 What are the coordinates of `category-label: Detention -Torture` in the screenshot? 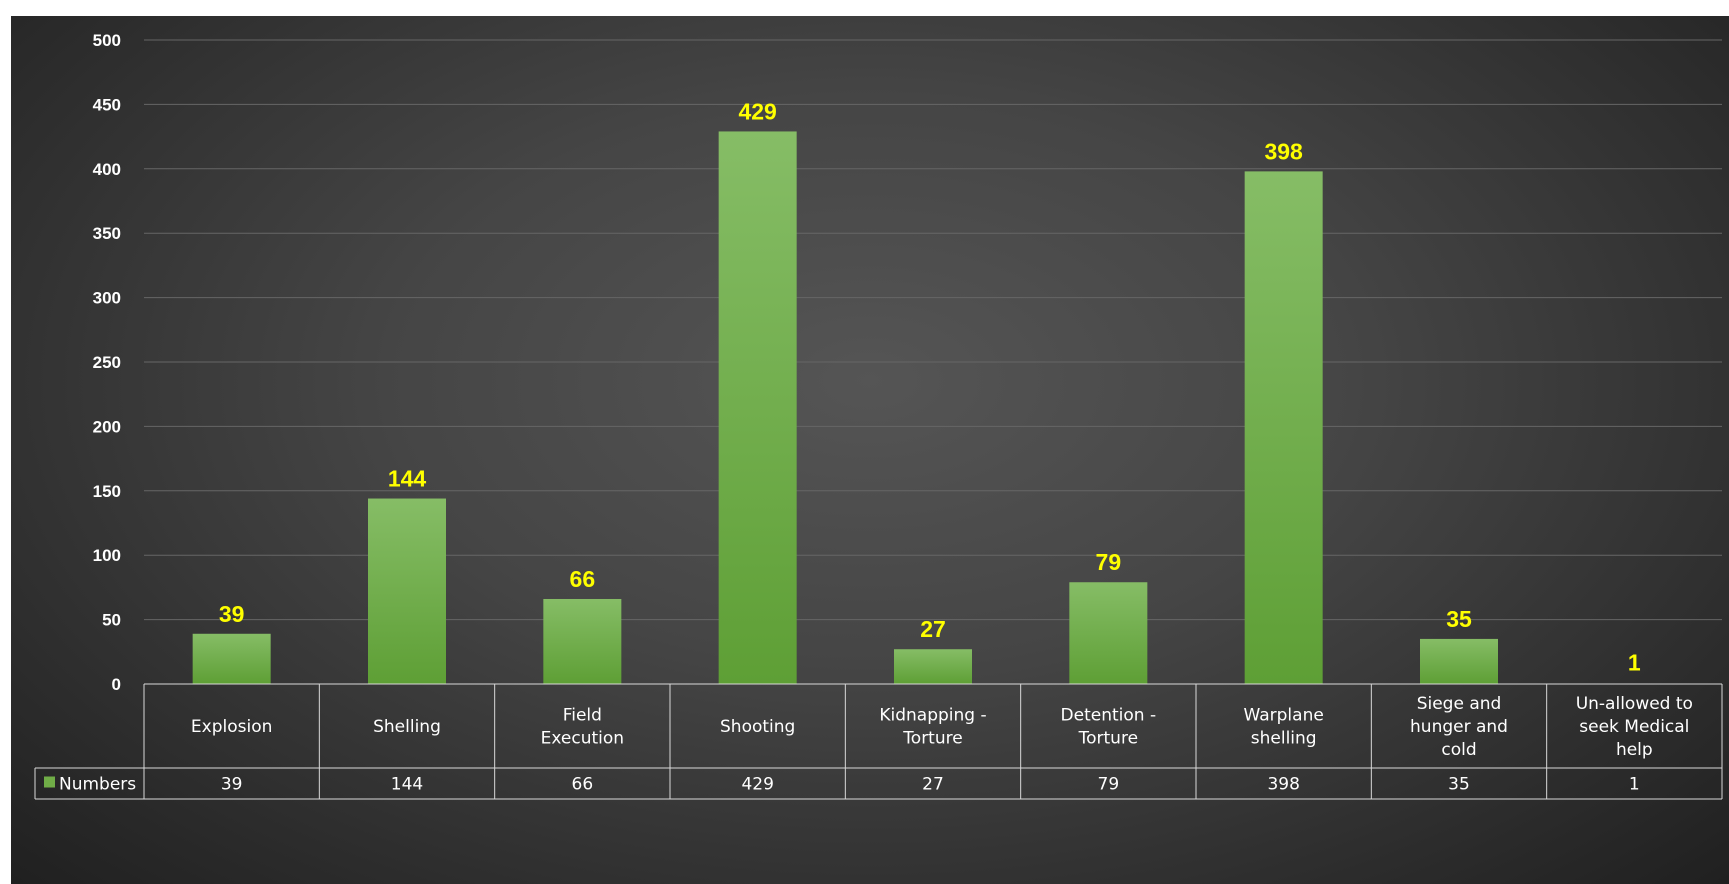 It's located at (1109, 727).